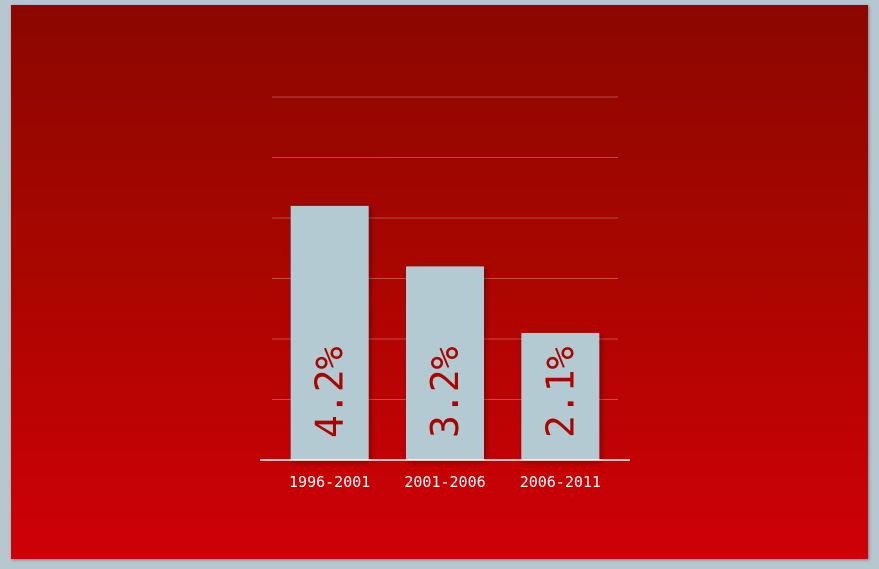 This screenshot has height=569, width=879. I want to click on x-axis-tick-labels: 1996-2001 2001-2006 2006-2011, so click(445, 482).